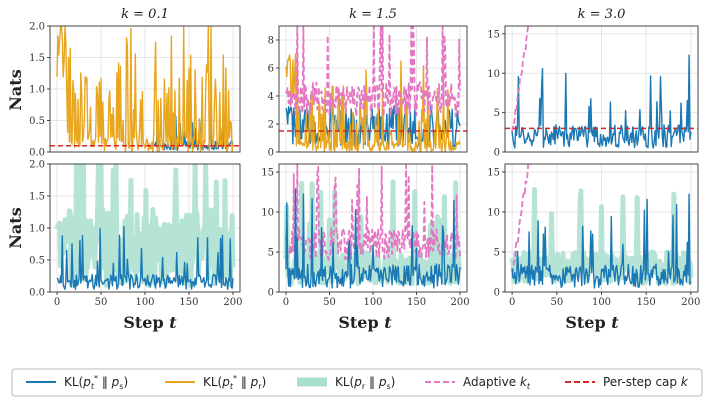 The image size is (714, 406). I want to click on y-axis-label-bottom: Nats, so click(15, 227).